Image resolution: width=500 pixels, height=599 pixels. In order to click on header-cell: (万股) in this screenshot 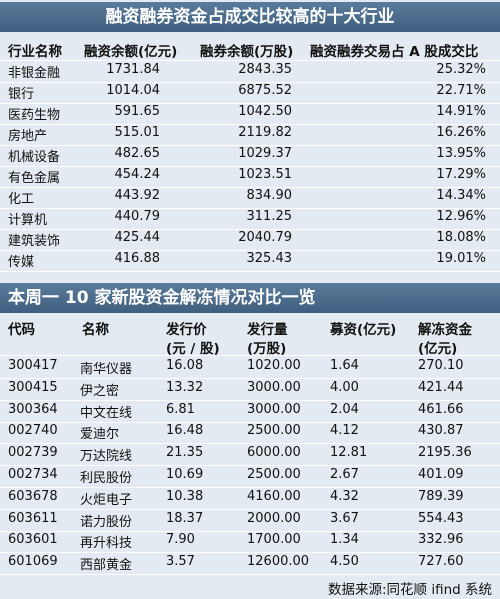, I will do `click(267, 349)`.